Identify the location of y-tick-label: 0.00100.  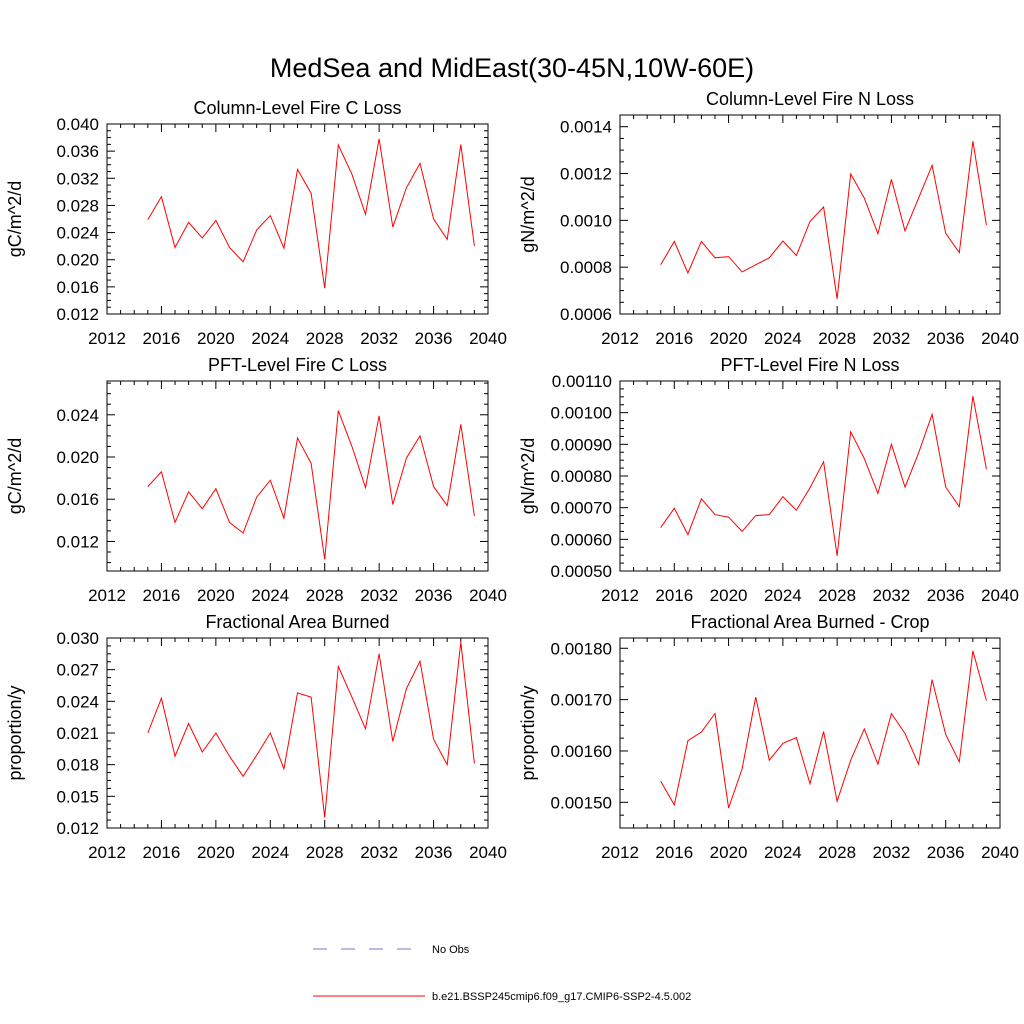
(581, 413).